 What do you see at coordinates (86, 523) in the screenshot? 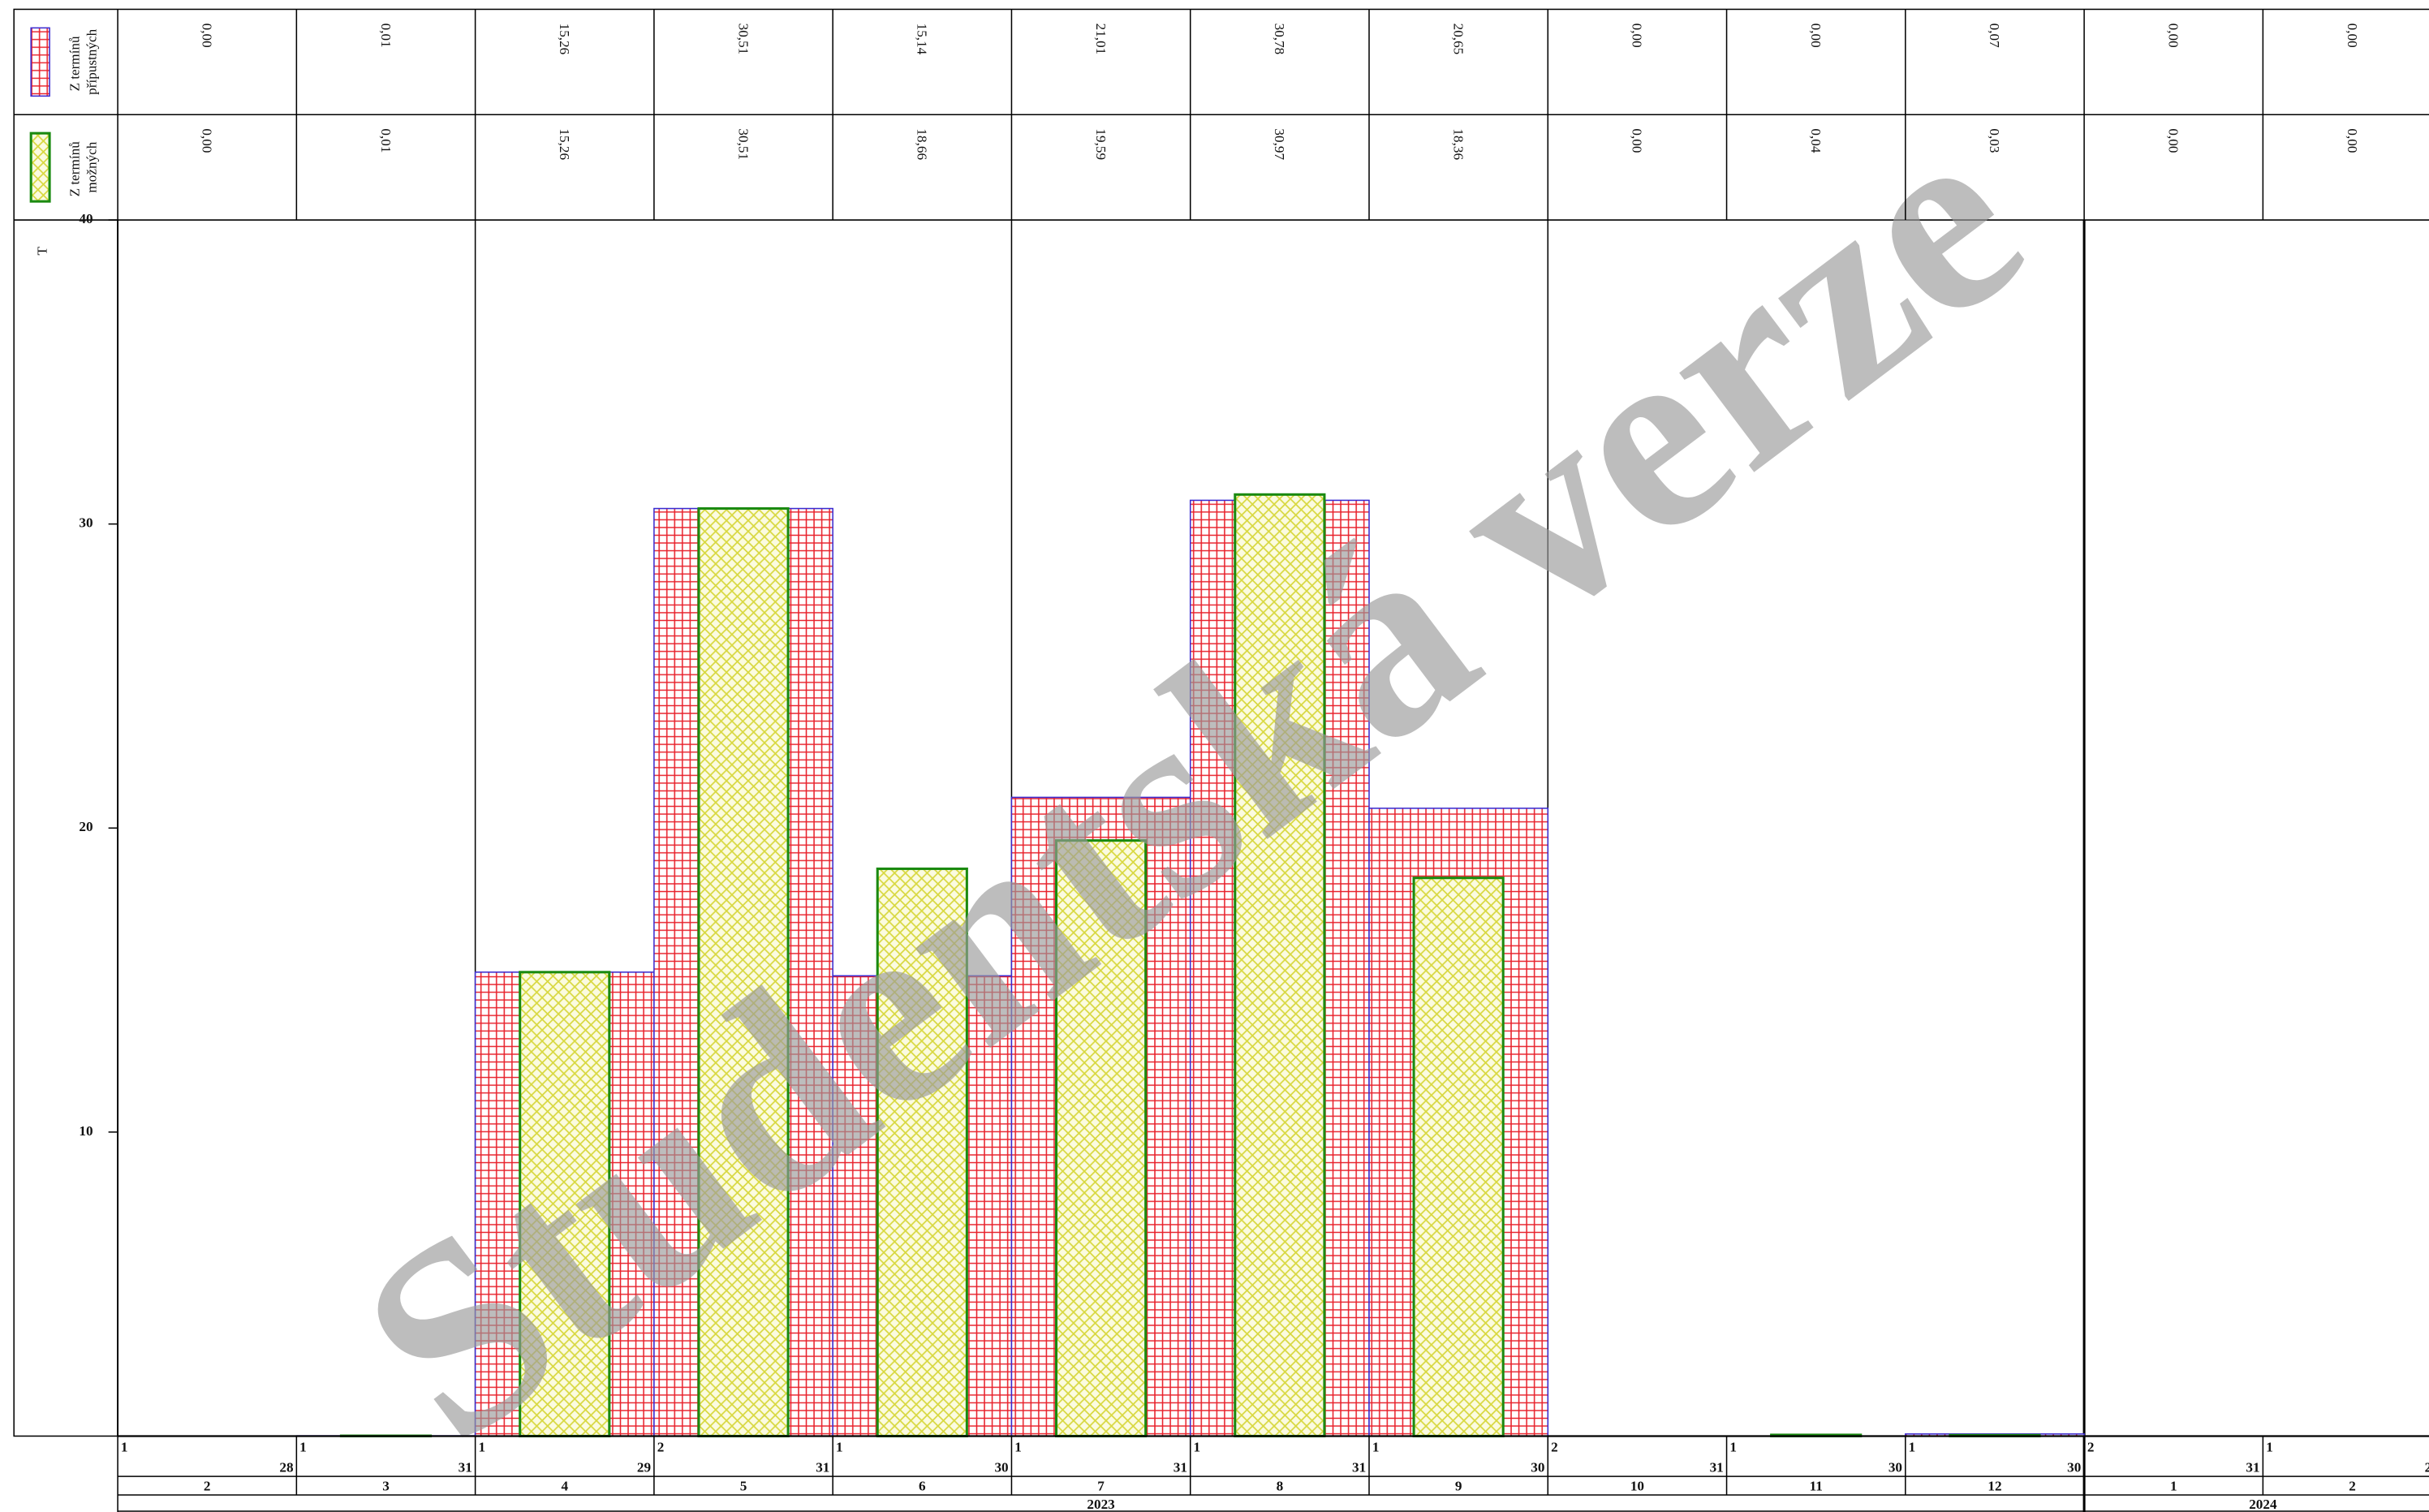
I see `y-tick-label: 30` at bounding box center [86, 523].